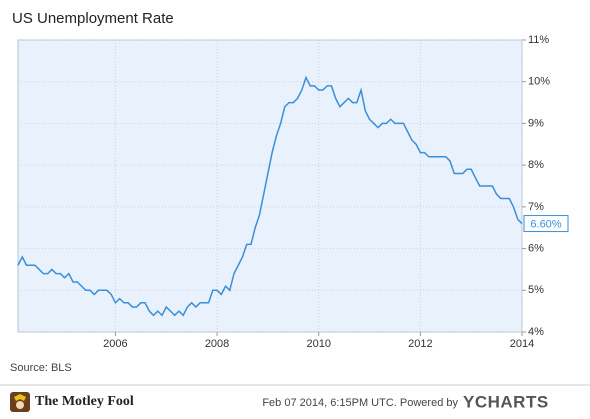  I want to click on x-tick-label: 2008, so click(217, 344).